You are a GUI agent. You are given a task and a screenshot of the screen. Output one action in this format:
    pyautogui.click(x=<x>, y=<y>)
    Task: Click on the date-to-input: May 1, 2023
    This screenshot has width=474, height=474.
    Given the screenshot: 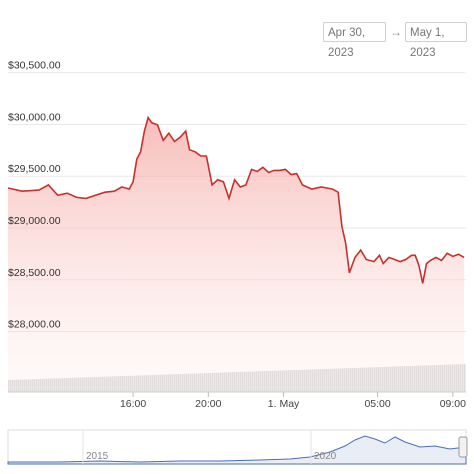 What is the action you would take?
    pyautogui.click(x=436, y=40)
    